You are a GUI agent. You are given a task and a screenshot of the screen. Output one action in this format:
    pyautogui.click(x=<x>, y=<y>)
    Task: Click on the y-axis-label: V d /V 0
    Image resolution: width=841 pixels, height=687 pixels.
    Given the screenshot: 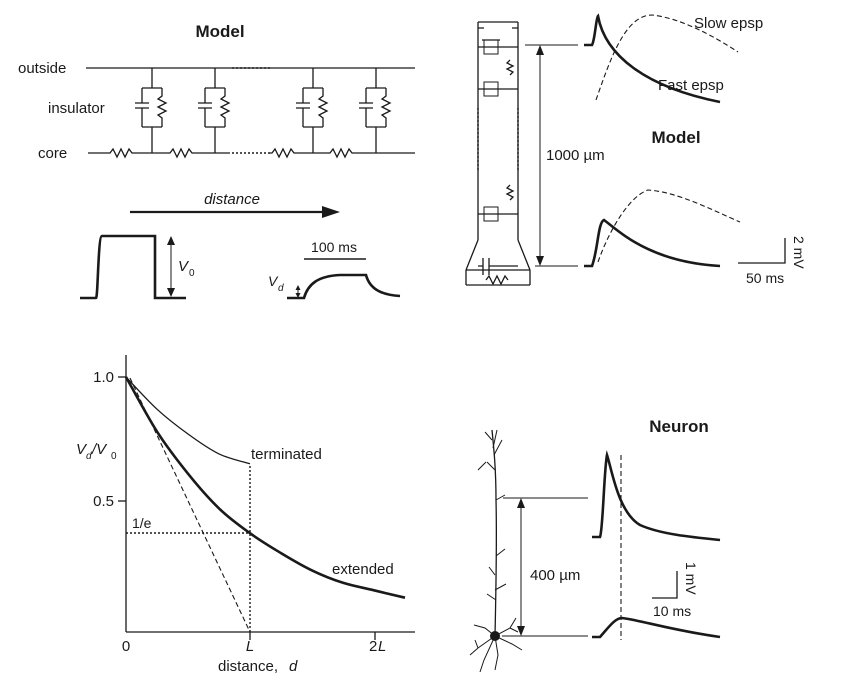 What is the action you would take?
    pyautogui.click(x=96, y=451)
    